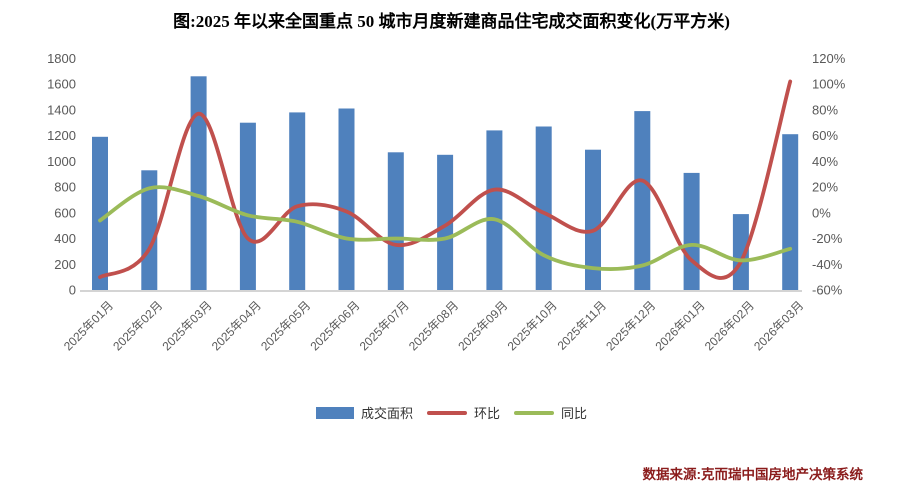 The image size is (903, 492). I want to click on svg-text: 2025年01月, so click(88, 325).